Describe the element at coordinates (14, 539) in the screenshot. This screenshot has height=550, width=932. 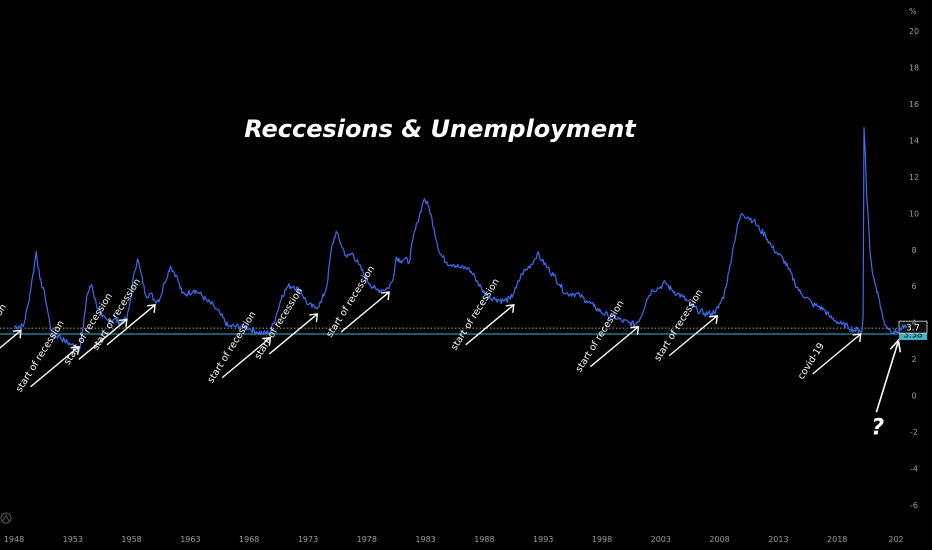
I see `x-tick-label: 1948` at that location.